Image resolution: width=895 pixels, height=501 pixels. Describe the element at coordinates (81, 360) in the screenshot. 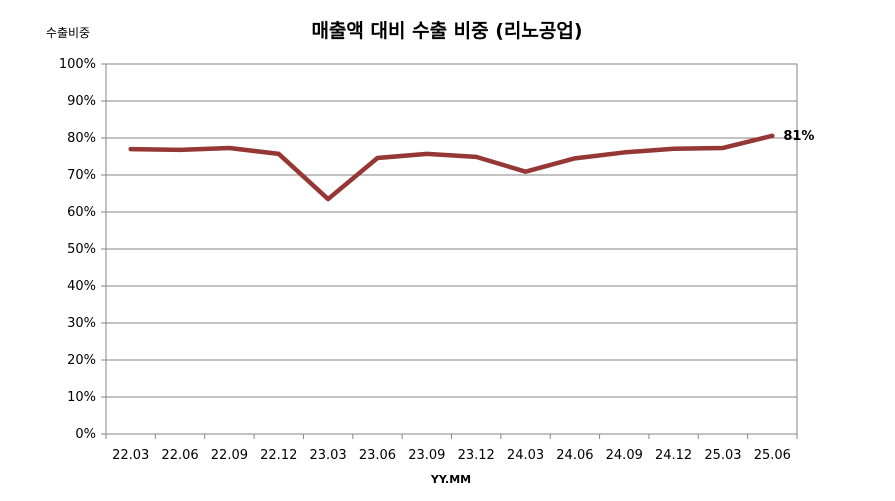

I see `y-tick-label: 20%` at that location.